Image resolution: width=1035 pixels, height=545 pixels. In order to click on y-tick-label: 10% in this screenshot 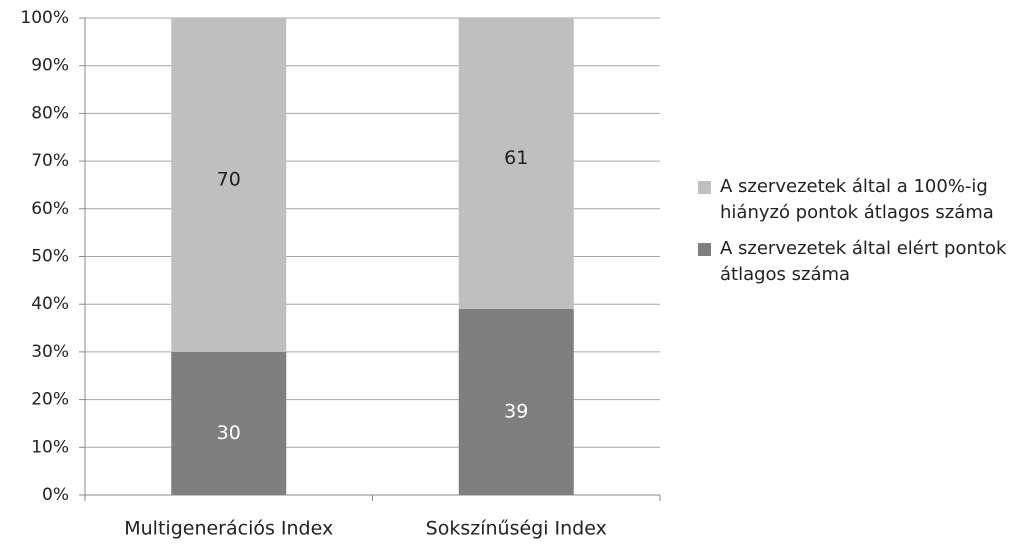, I will do `click(50, 447)`.